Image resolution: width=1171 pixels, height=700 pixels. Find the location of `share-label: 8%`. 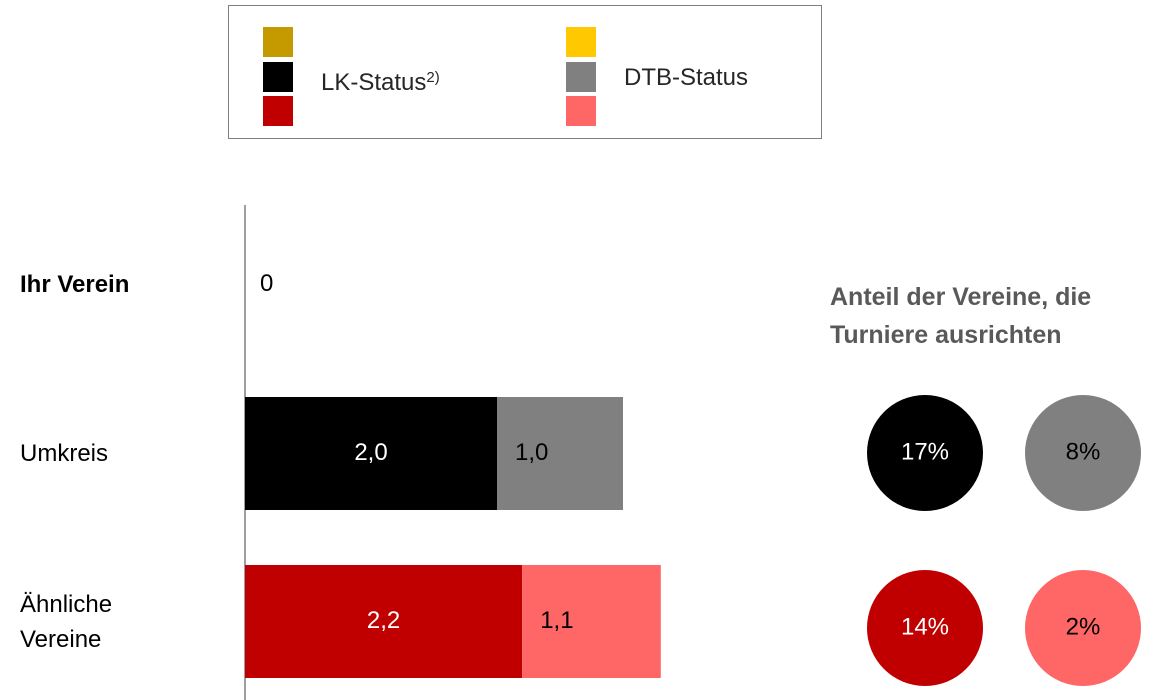

share-label: 8% is located at coordinates (1083, 451).